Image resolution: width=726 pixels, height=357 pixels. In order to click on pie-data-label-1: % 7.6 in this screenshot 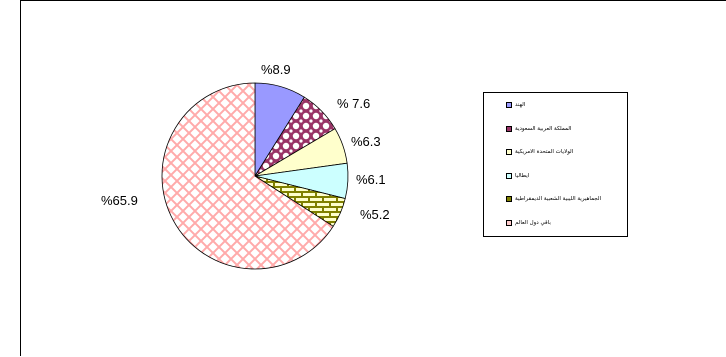, I will do `click(353, 103)`.